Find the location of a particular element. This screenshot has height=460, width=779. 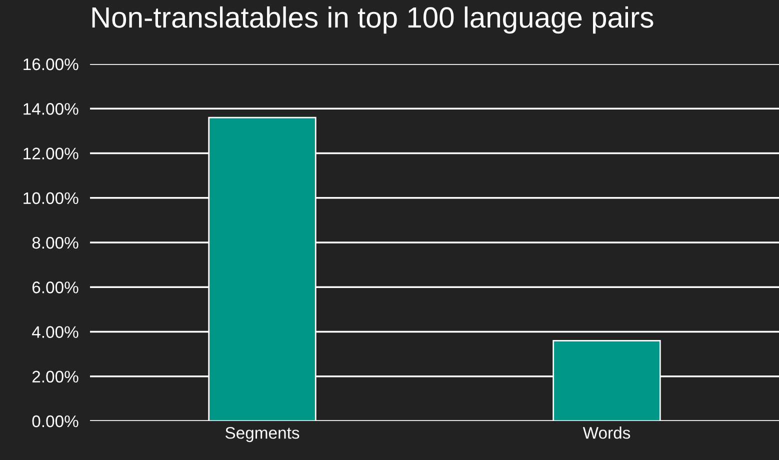

chart-title: Non-translatables in top 100 language pairs is located at coordinates (373, 20).